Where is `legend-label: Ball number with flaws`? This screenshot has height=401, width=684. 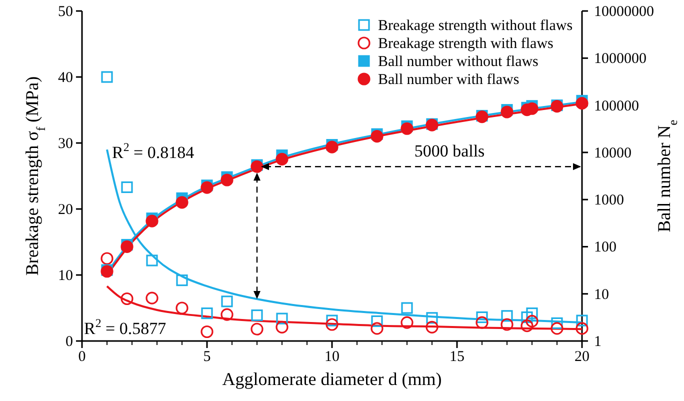 legend-label: Ball number with flaws is located at coordinates (449, 80).